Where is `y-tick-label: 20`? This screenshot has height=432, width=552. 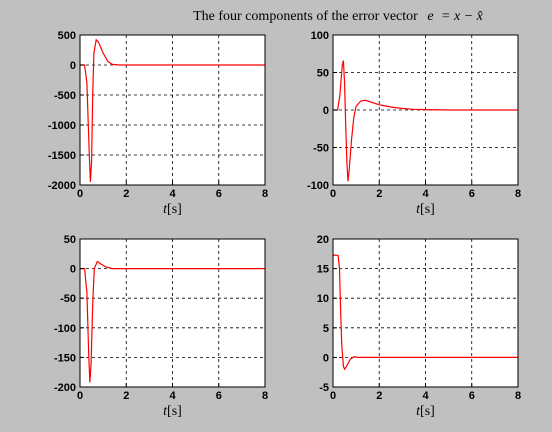 y-tick-label: 20 is located at coordinates (323, 240).